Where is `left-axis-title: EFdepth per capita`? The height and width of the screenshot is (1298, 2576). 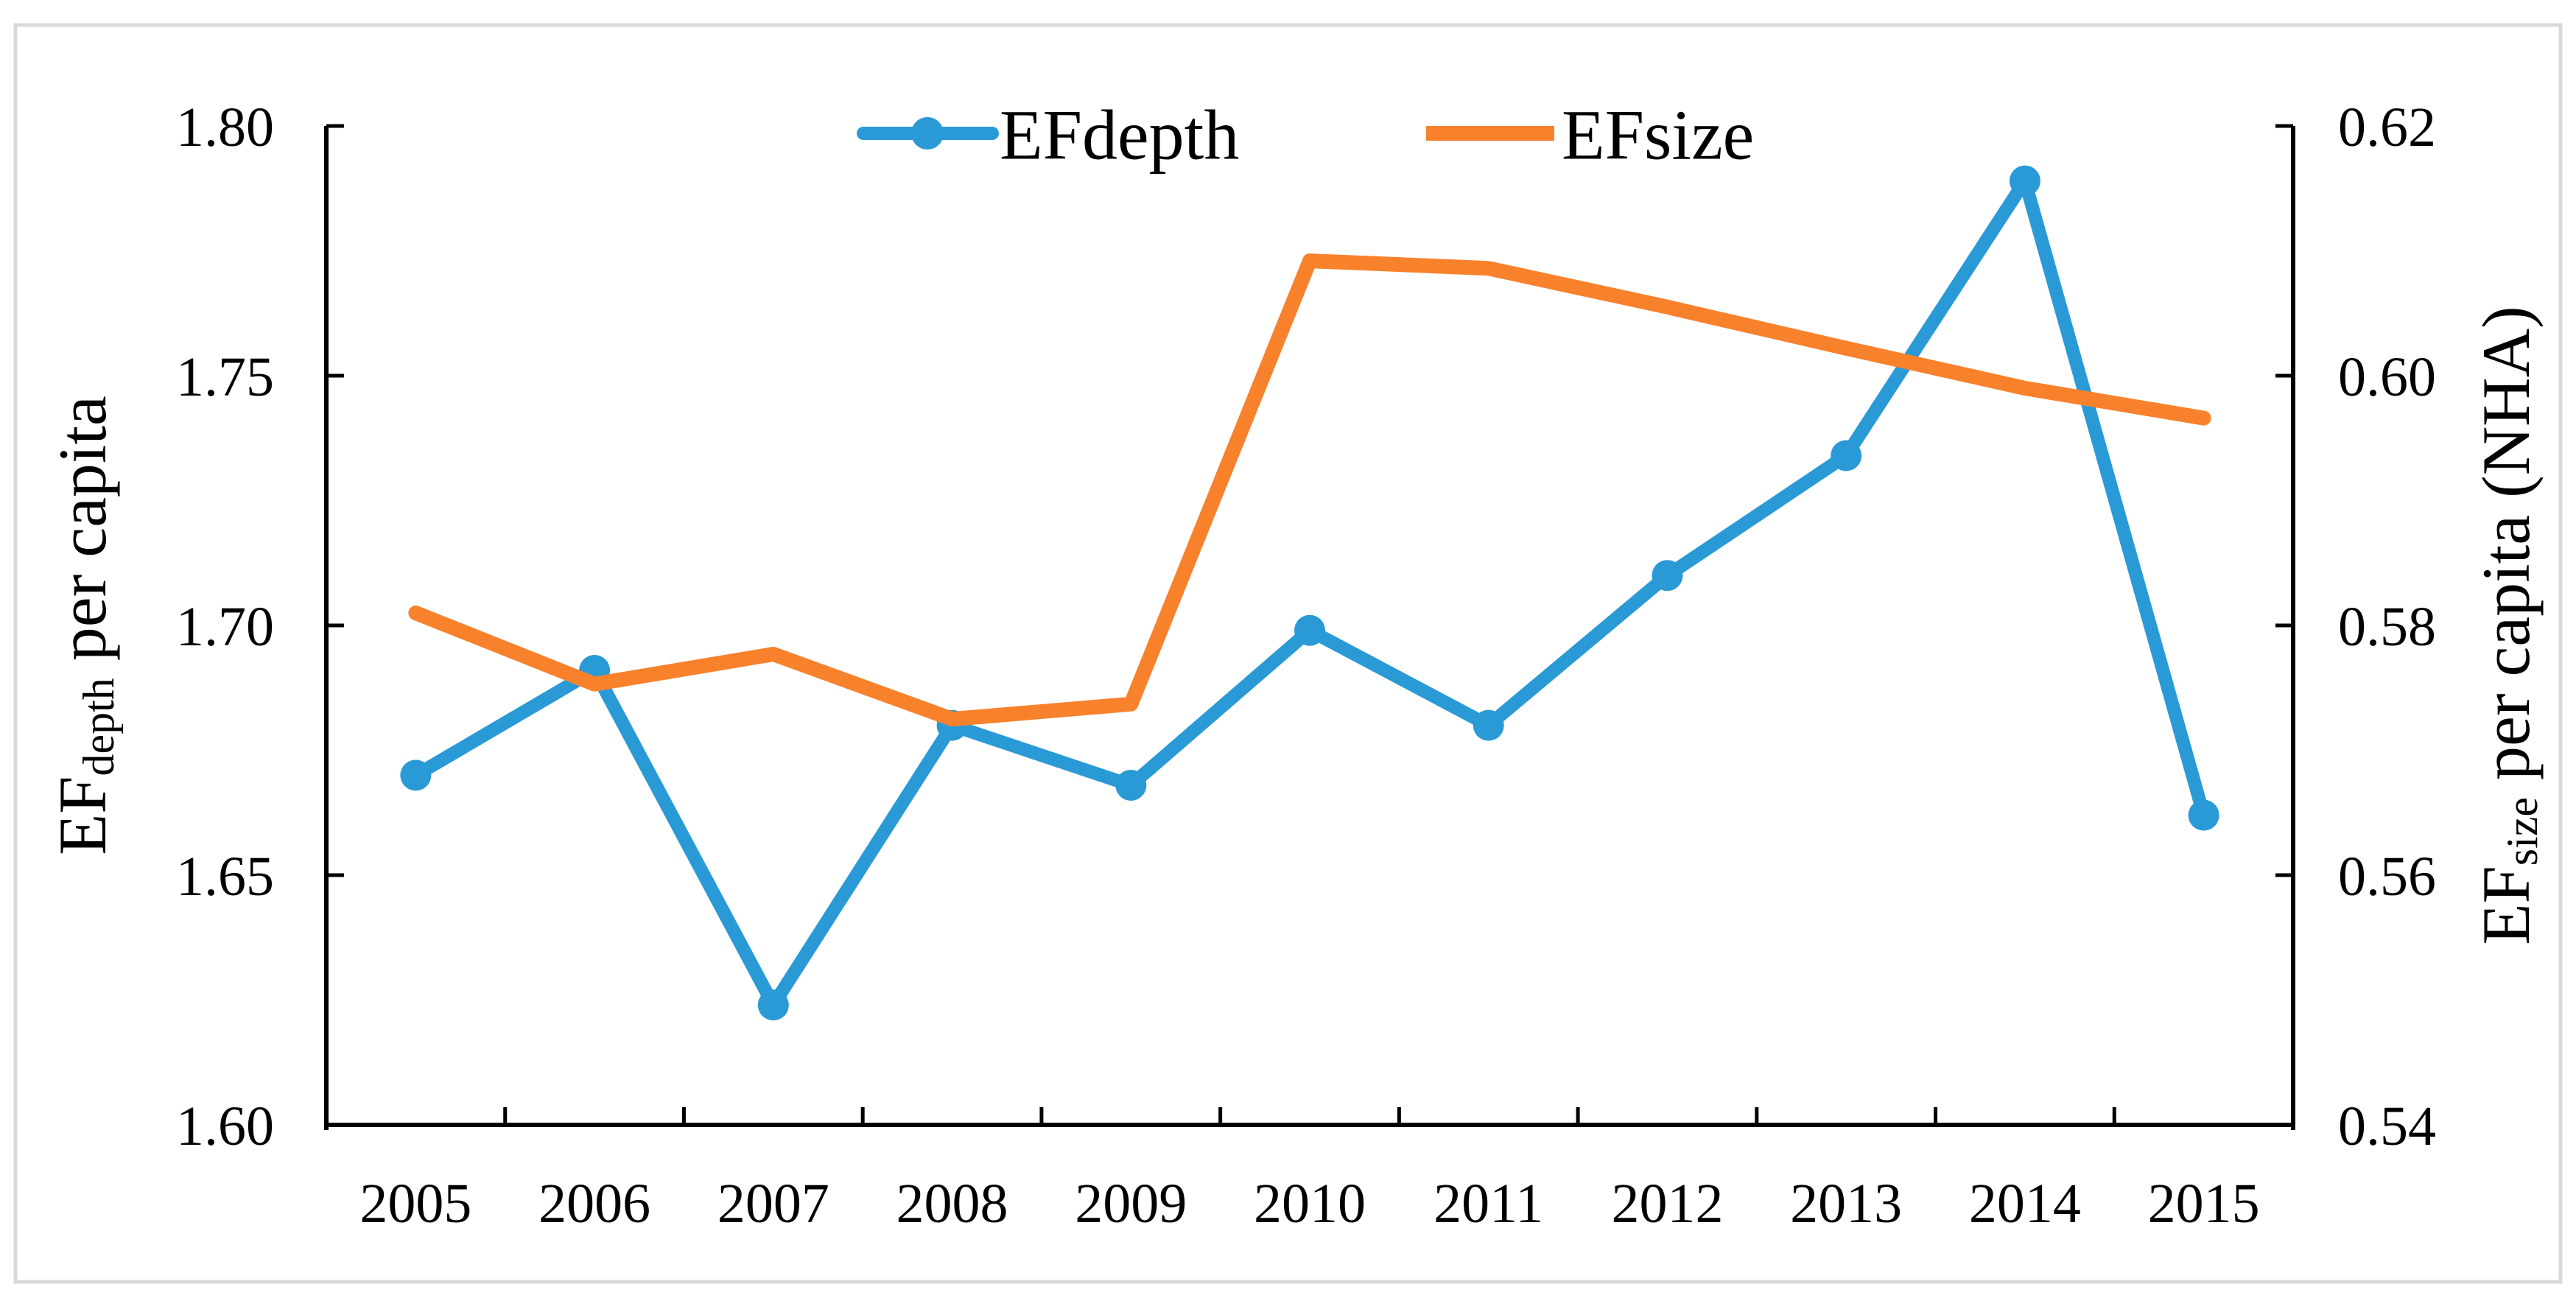 left-axis-title: EFdepth per capita is located at coordinates (84, 625).